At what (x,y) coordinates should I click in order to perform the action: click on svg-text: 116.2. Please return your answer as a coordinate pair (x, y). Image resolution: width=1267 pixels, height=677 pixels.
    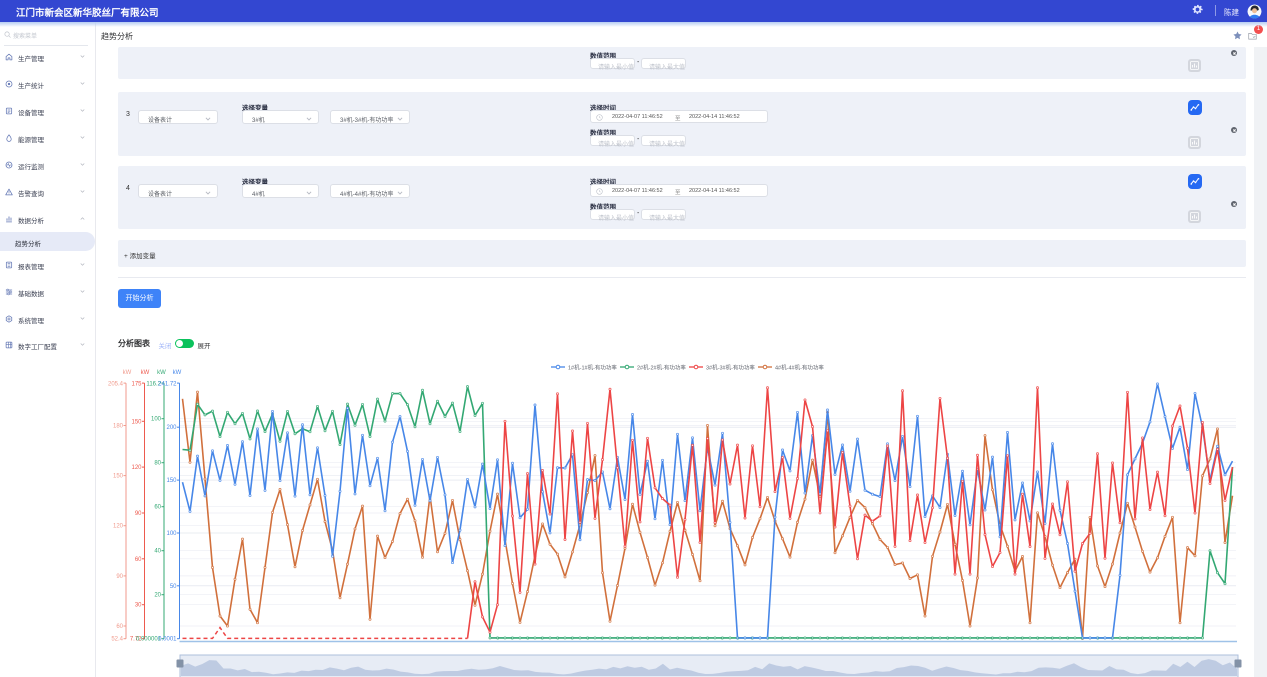
    Looking at the image, I should click on (153, 385).